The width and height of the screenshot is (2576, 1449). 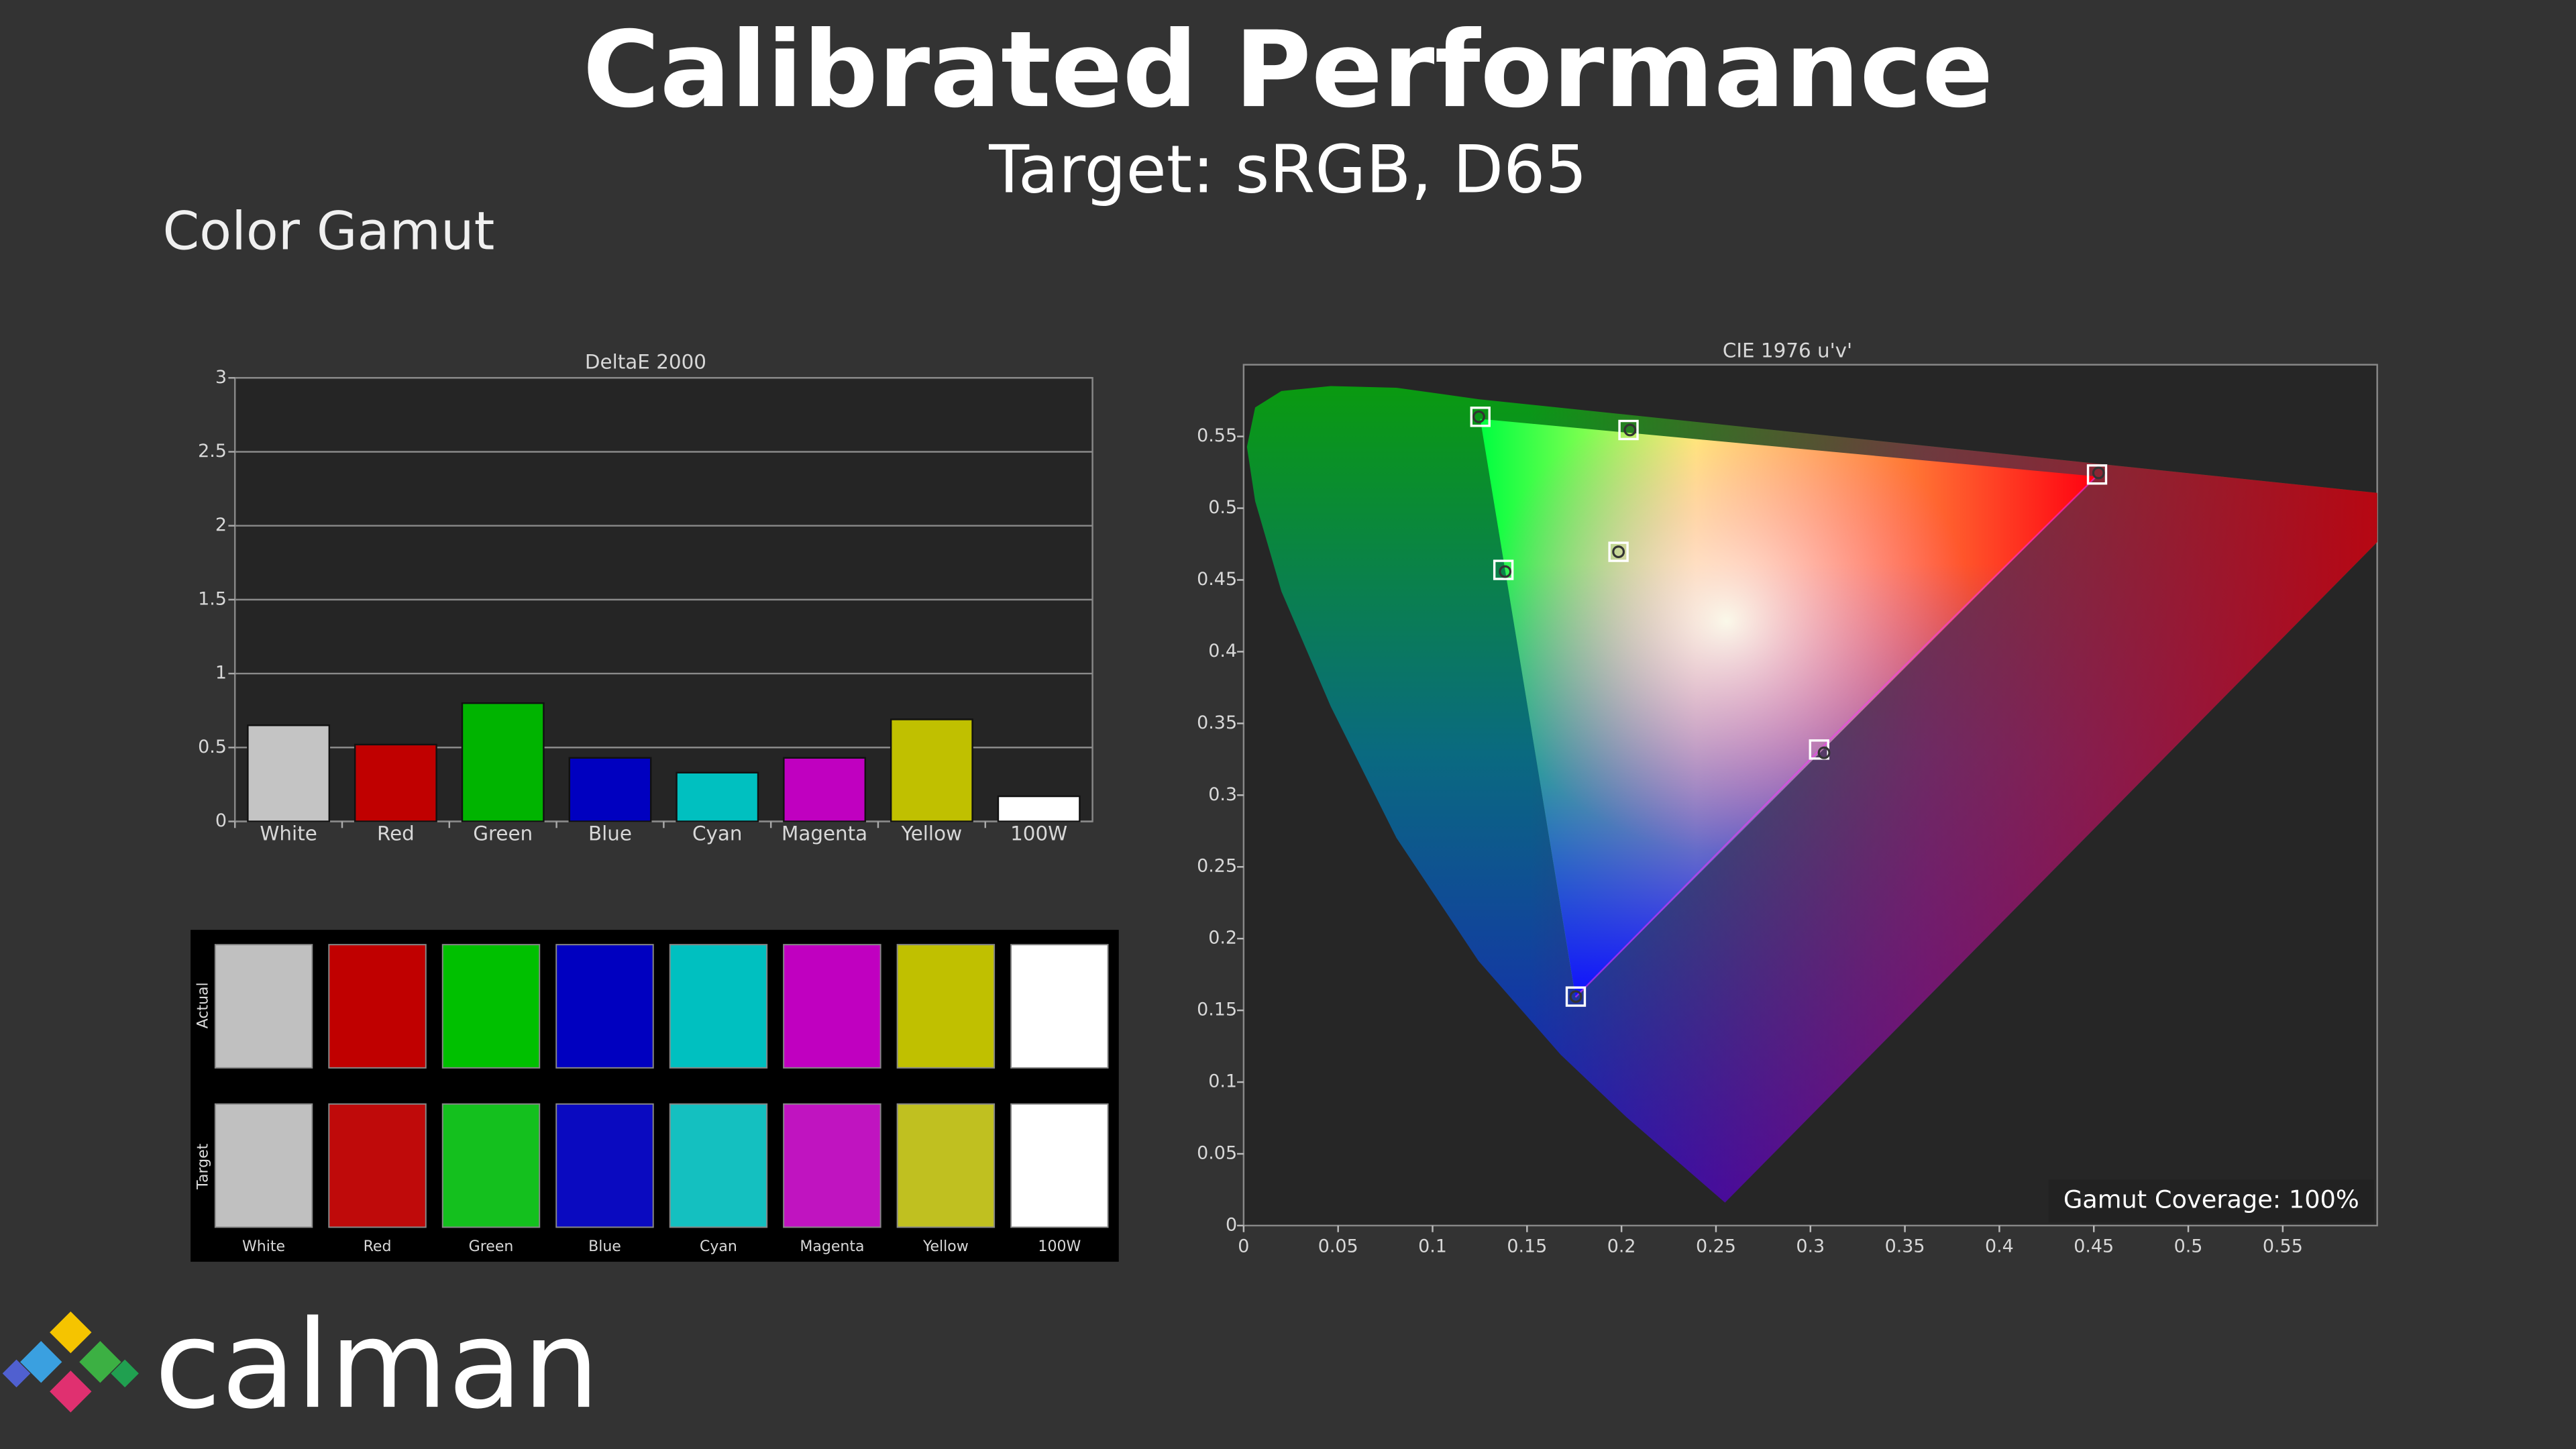 I want to click on x-tick-label: 0.4, so click(x=1999, y=1246).